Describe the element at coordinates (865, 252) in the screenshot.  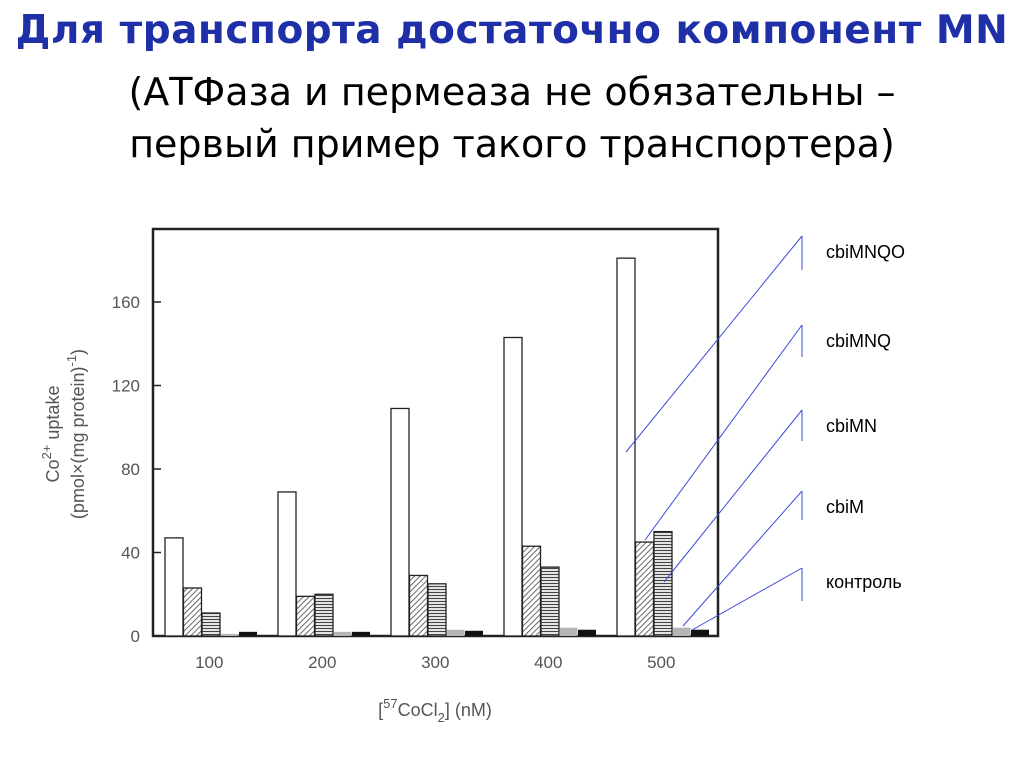
I see `legend-label-cbiMNQO: cbiMNQO` at that location.